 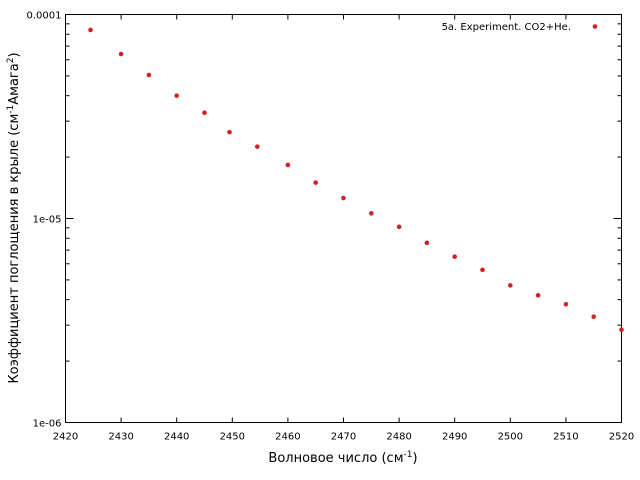 I want to click on x-tick-label: 2420, so click(x=65, y=437).